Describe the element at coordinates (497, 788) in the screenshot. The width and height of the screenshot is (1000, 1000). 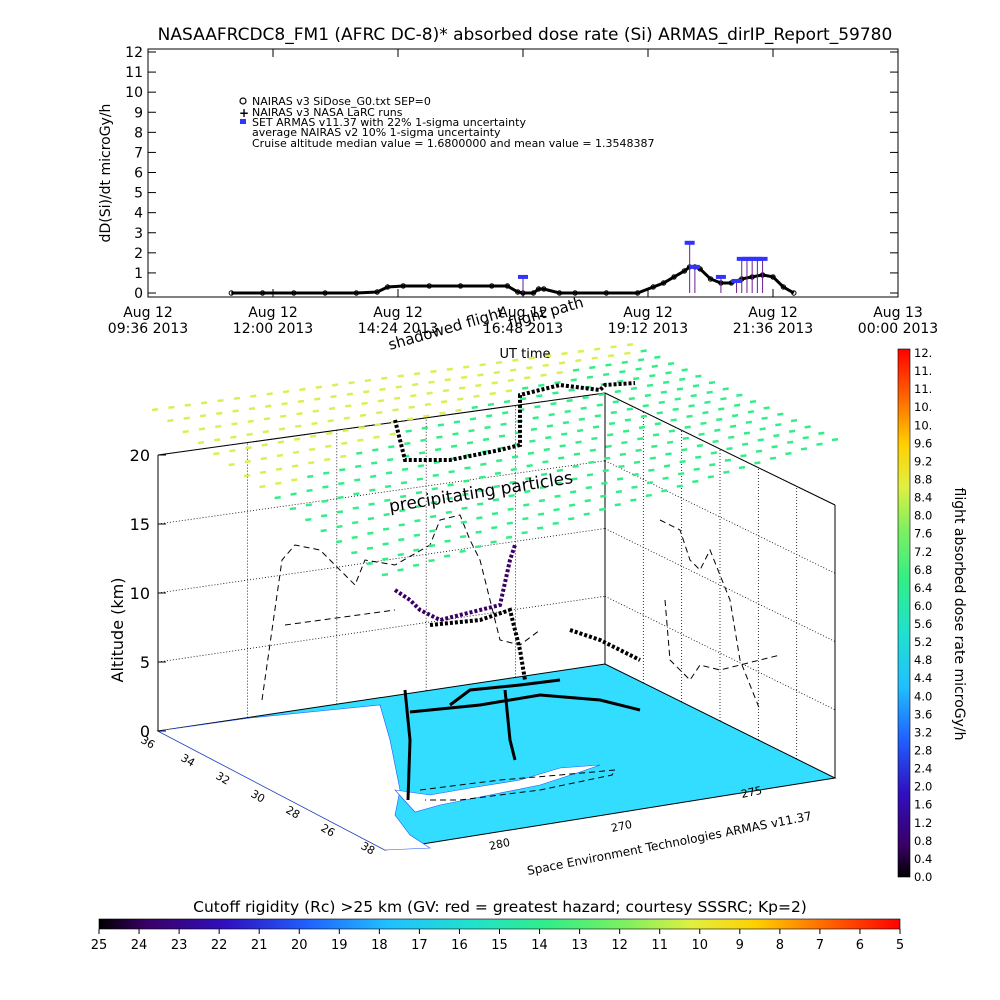
I see `floor-land-coast` at that location.